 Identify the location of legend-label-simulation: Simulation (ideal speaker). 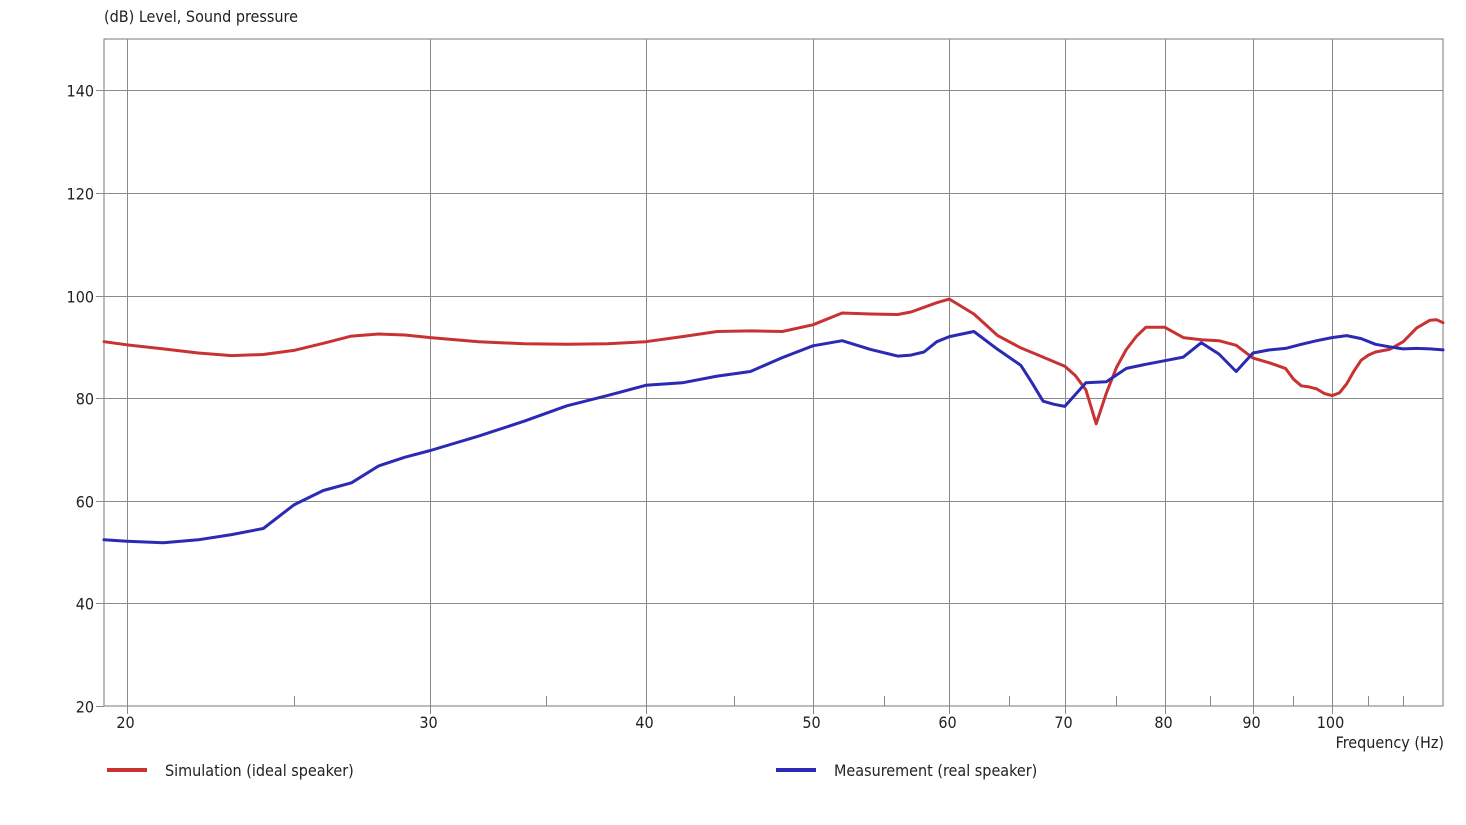
(259, 770).